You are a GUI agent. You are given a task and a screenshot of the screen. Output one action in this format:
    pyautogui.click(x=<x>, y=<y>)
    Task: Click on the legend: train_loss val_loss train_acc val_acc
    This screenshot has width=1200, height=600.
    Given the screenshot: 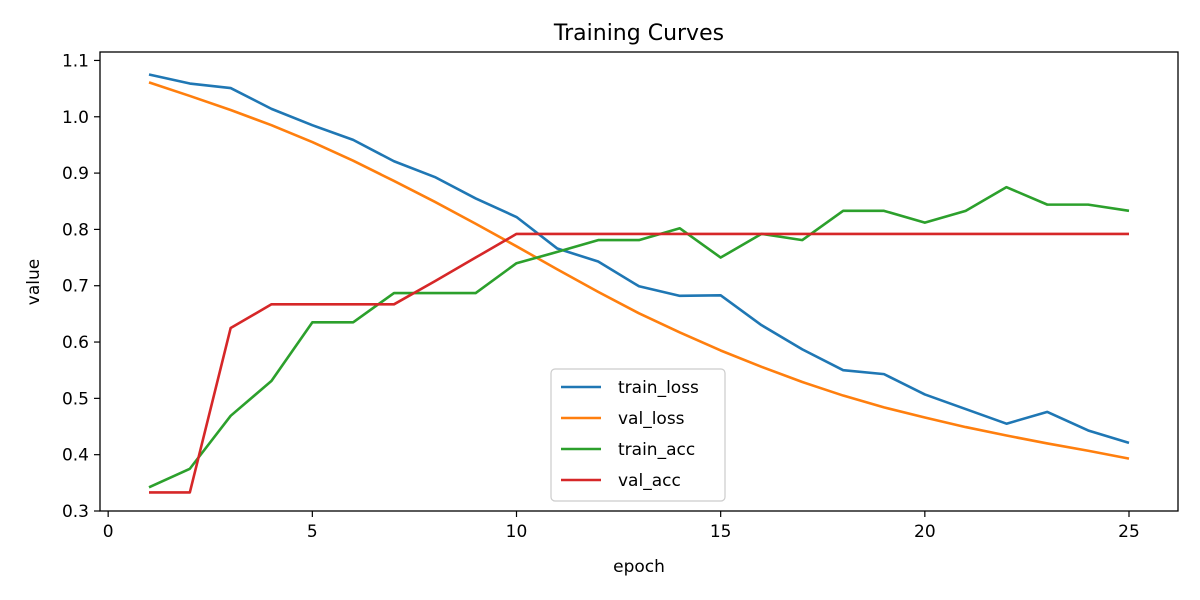 What is the action you would take?
    pyautogui.click(x=638, y=435)
    